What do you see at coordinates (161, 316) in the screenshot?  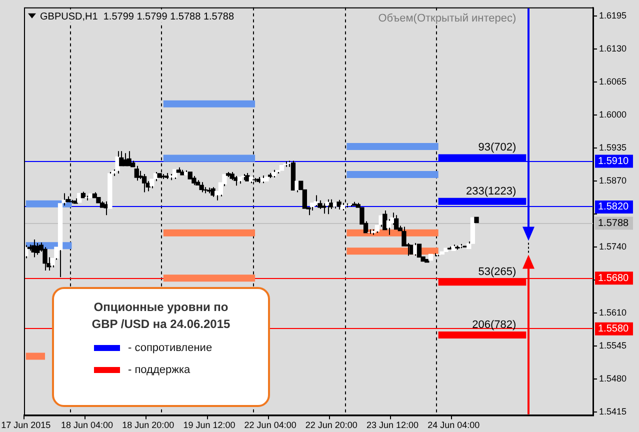 I see `annotation: Опционные уровни по GBP /USD на 24.06.2015` at bounding box center [161, 316].